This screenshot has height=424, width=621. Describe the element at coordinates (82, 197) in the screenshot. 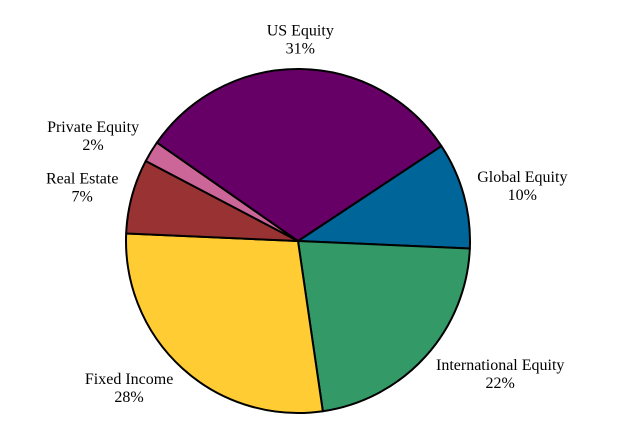

I see `slice-value-label: 7%` at that location.